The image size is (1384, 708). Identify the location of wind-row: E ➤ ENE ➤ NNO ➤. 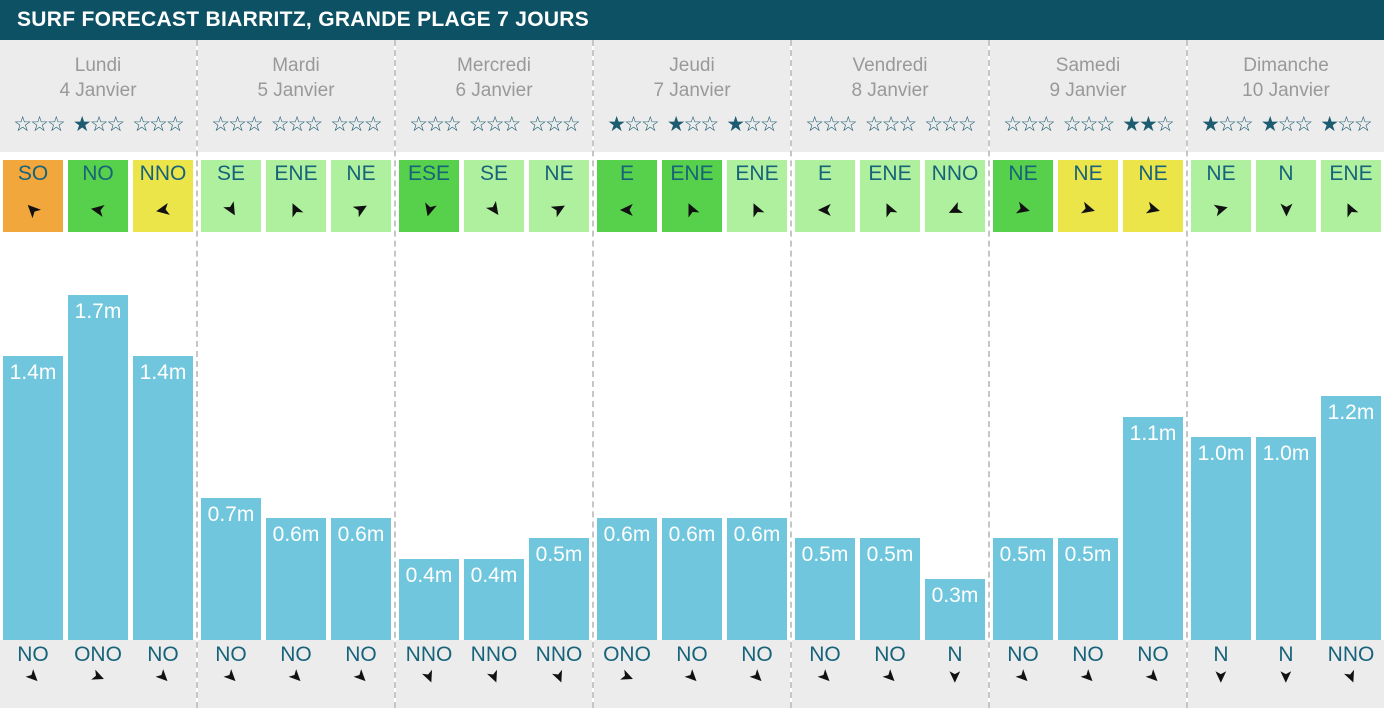
(890, 196).